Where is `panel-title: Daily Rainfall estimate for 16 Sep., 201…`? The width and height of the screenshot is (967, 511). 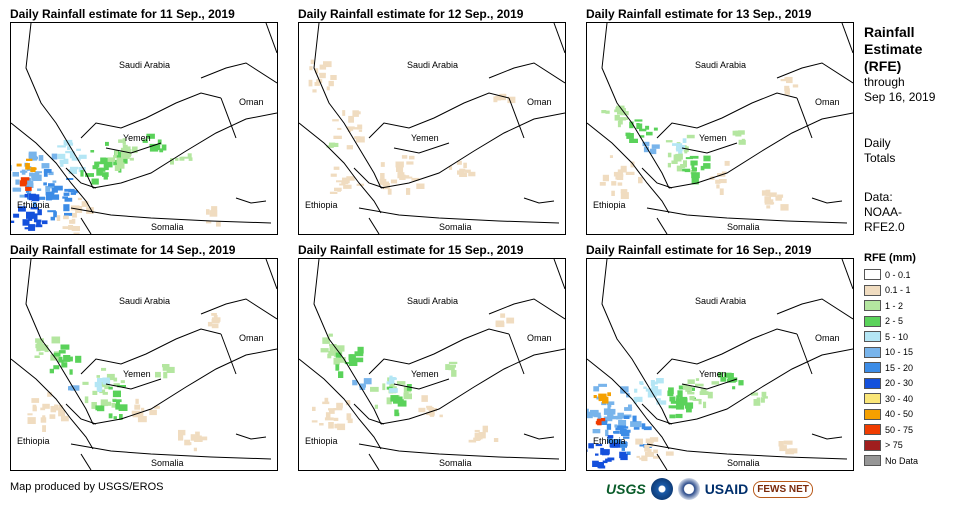 panel-title: Daily Rainfall estimate for 16 Sep., 201… is located at coordinates (699, 250).